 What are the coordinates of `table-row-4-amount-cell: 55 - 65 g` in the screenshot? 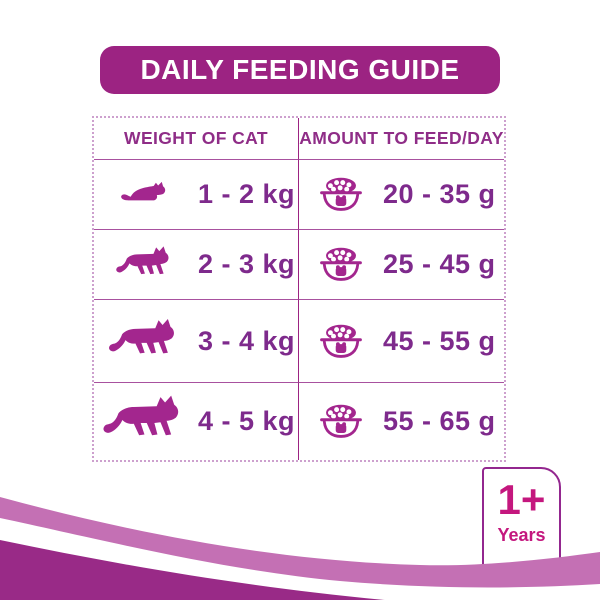 It's located at (401, 421).